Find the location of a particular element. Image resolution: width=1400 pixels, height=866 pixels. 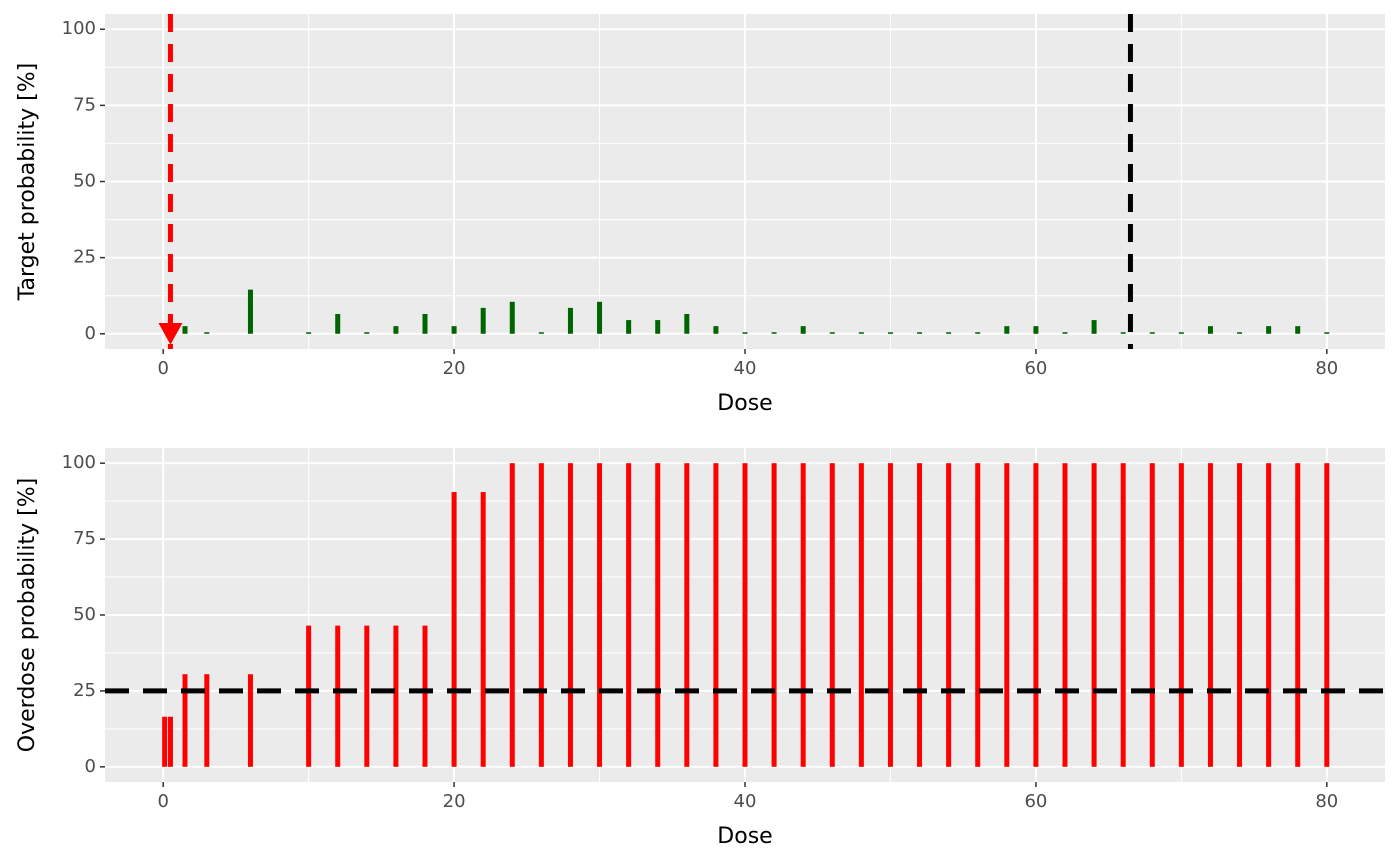

y-tick-label: 100 is located at coordinates (79, 462).